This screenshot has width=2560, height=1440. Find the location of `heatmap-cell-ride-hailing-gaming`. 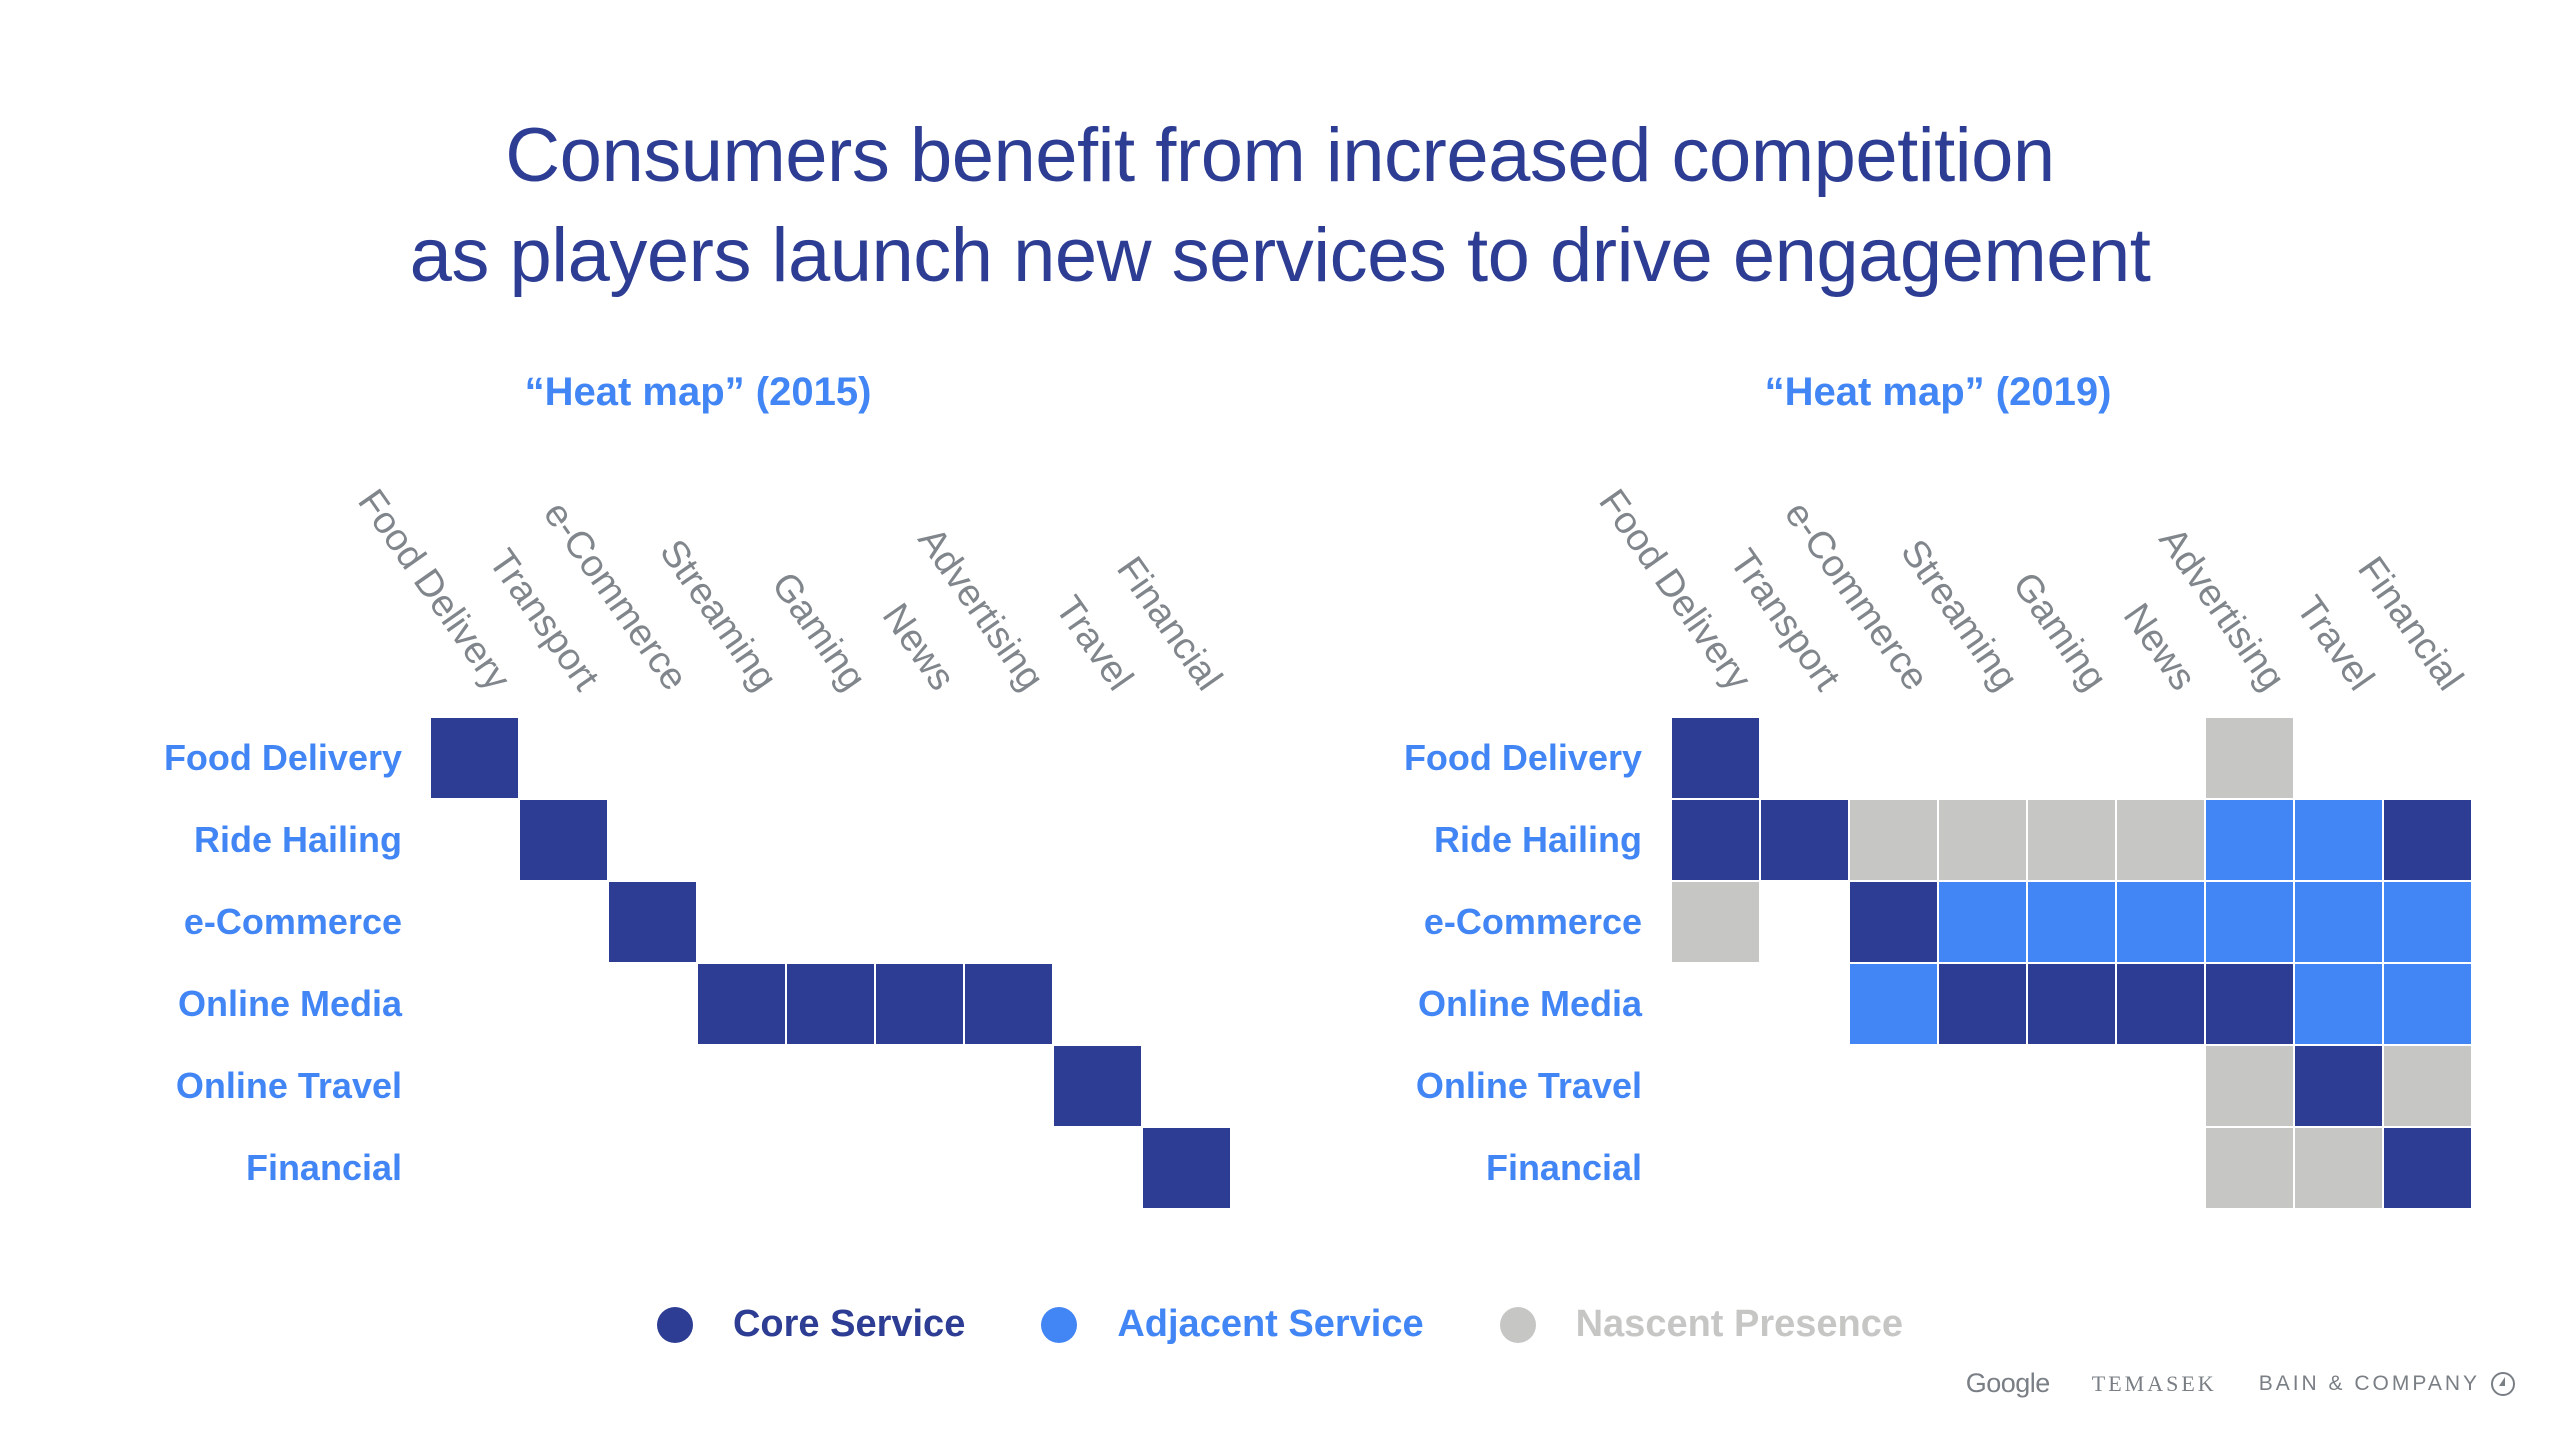

heatmap-cell-ride-hailing-gaming is located at coordinates (2071, 840).